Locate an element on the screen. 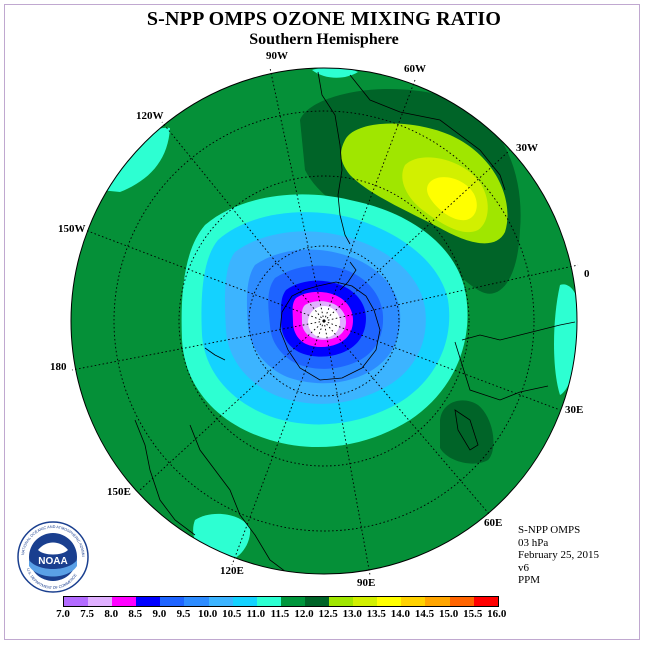  lon-label-120w: 120W is located at coordinates (150, 116).